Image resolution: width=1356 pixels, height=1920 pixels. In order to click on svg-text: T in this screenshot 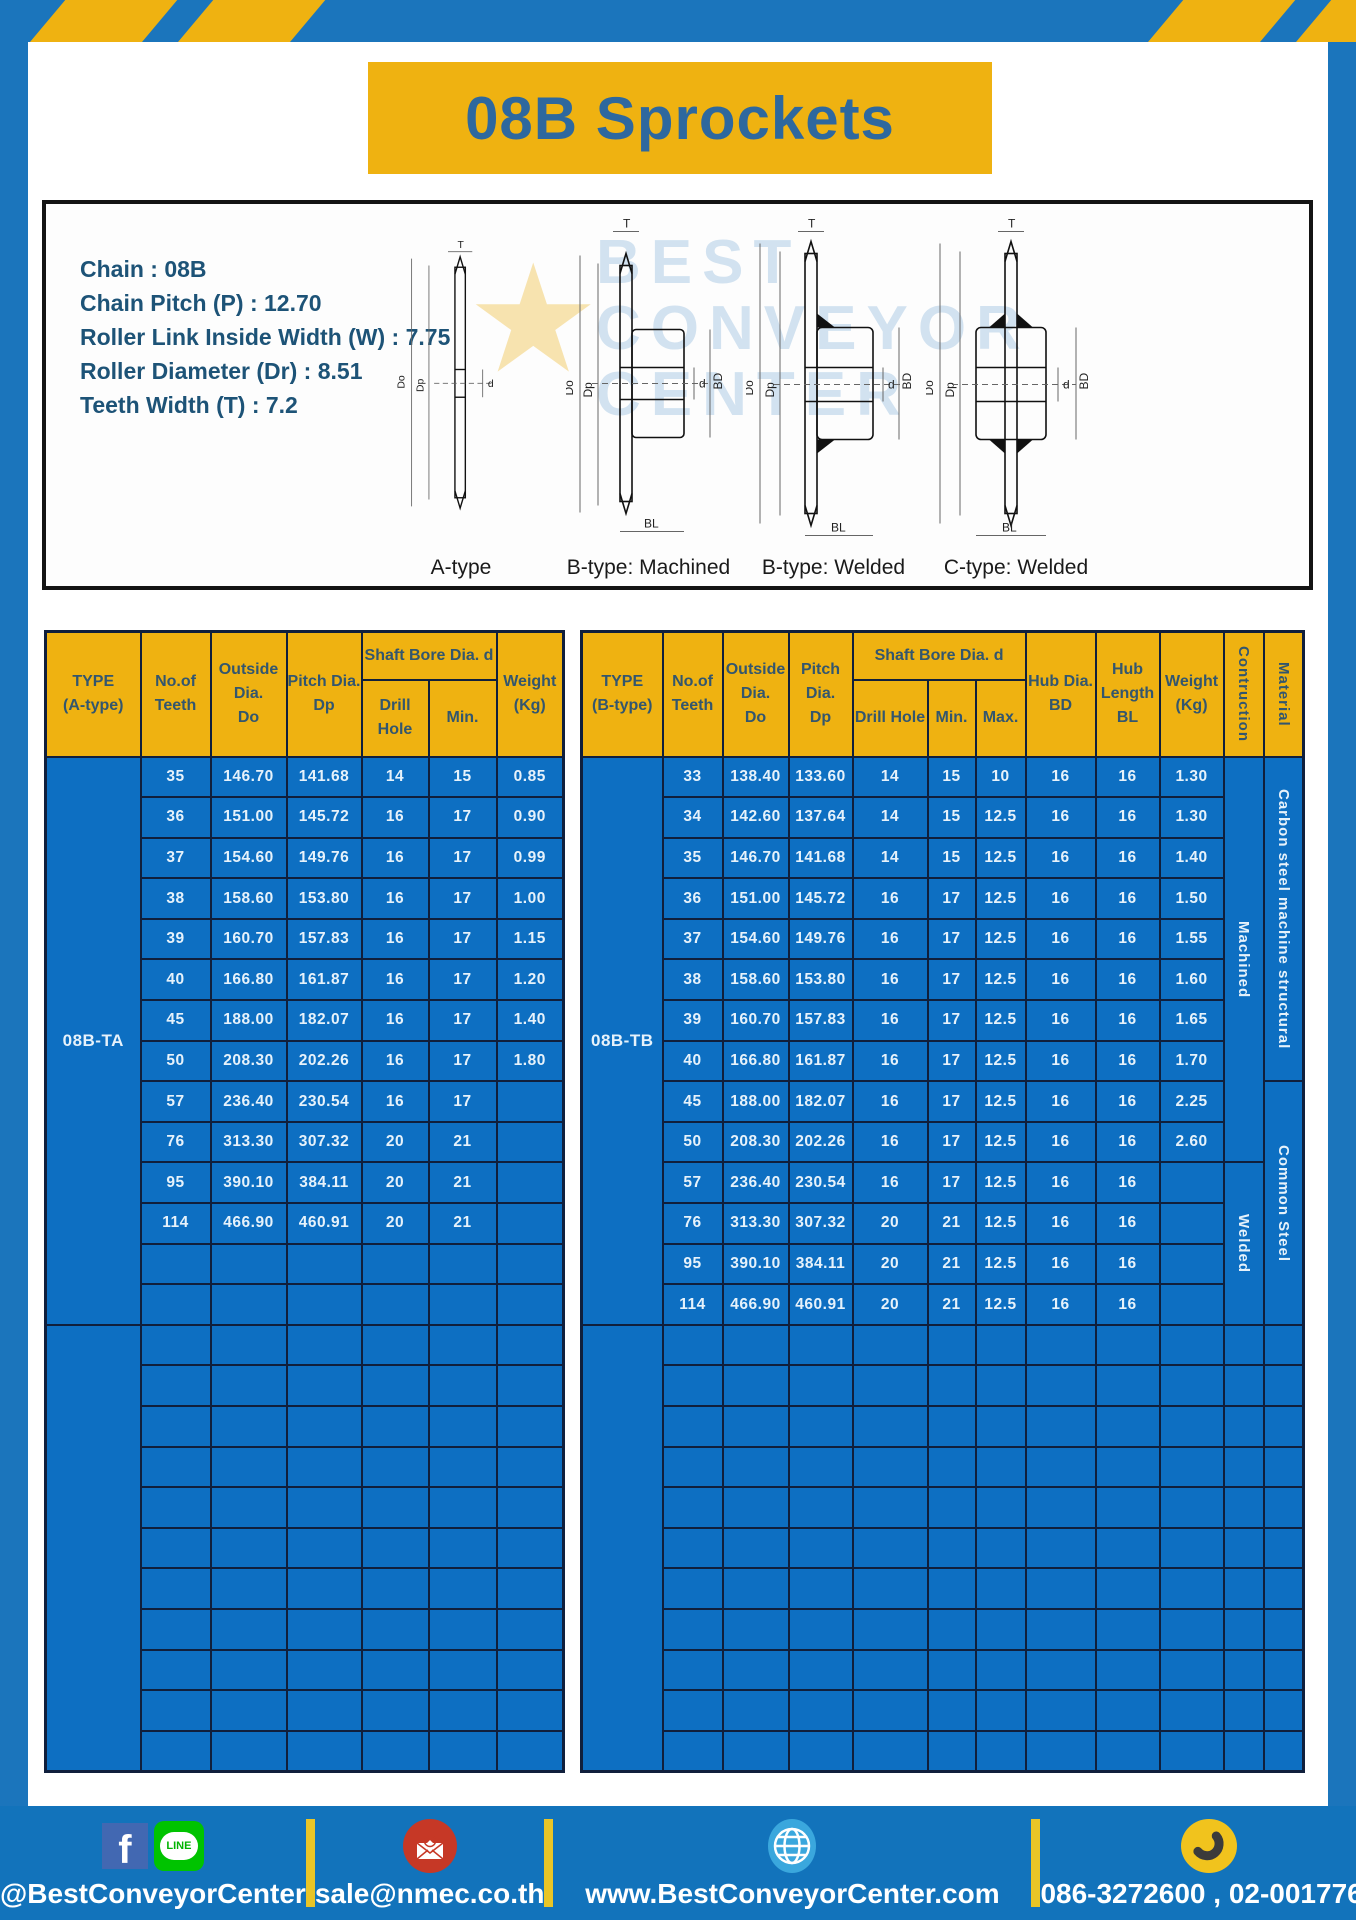, I will do `click(1012, 224)`.